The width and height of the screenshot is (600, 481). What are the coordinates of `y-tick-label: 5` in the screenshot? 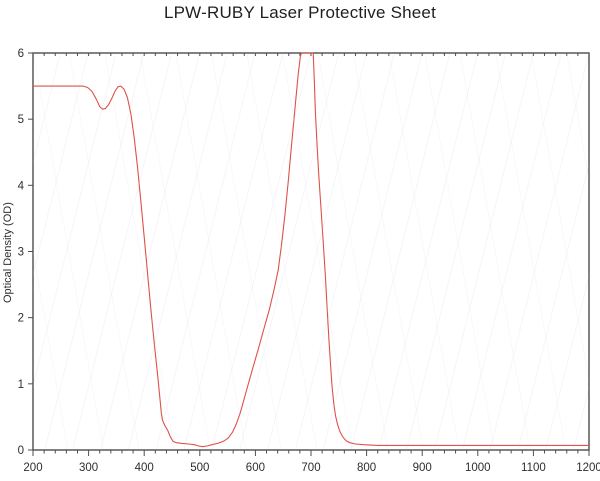 It's located at (21, 120).